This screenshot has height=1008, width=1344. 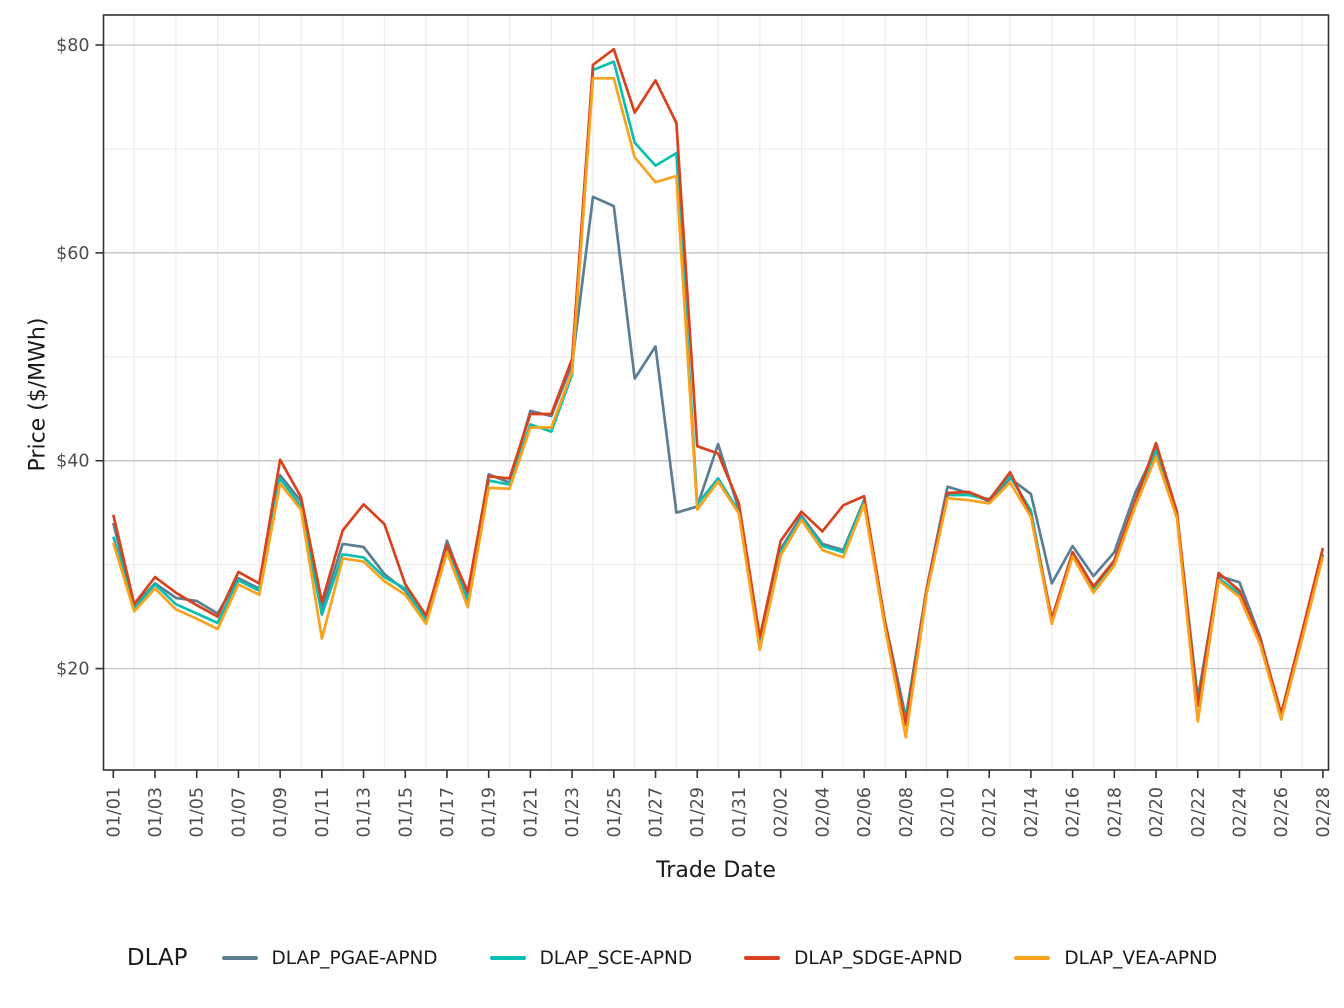 What do you see at coordinates (38, 394) in the screenshot?
I see `y-axis-title: Price ($/MWh)` at bounding box center [38, 394].